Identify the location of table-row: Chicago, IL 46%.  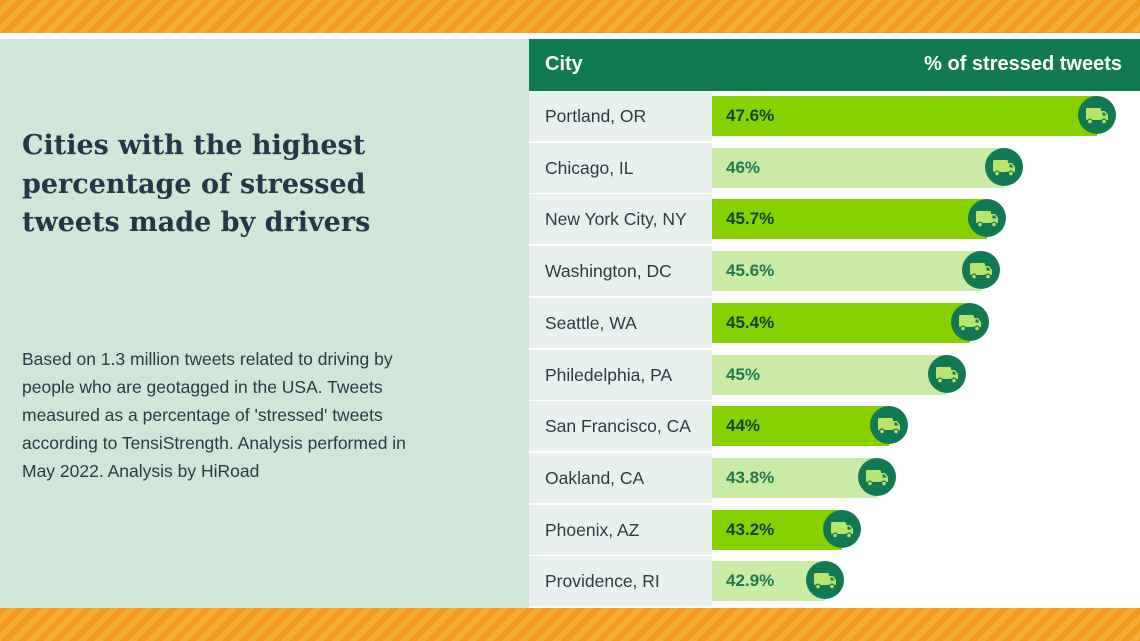
(834, 168).